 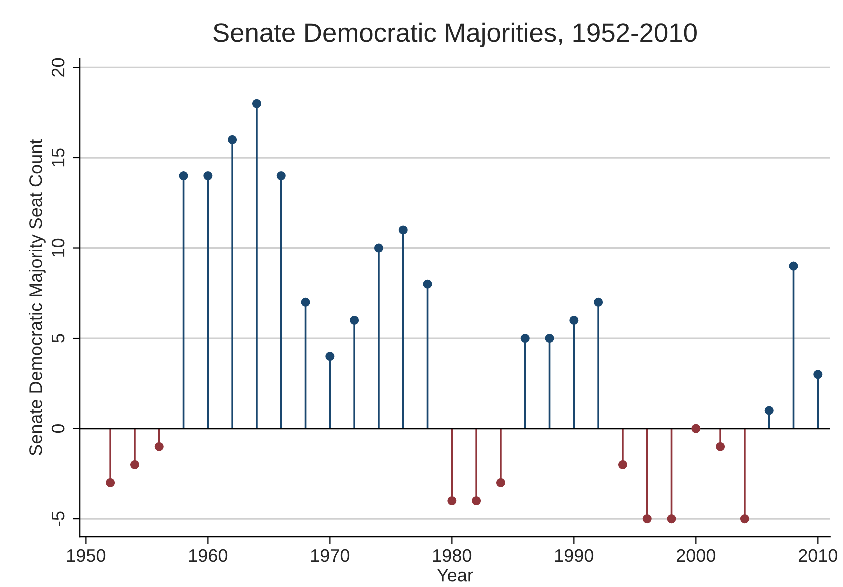 I want to click on x-tick-label: 1980, so click(x=452, y=555).